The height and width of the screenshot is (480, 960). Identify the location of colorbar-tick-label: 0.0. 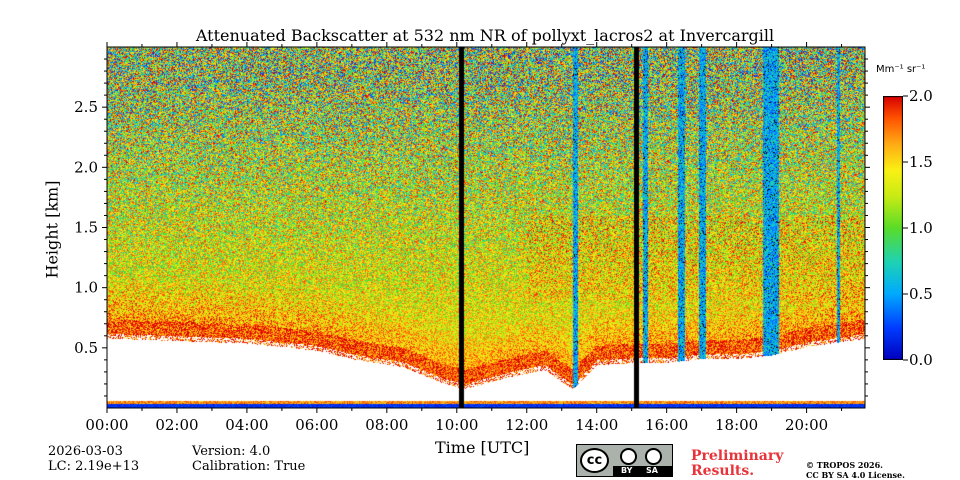
(921, 360).